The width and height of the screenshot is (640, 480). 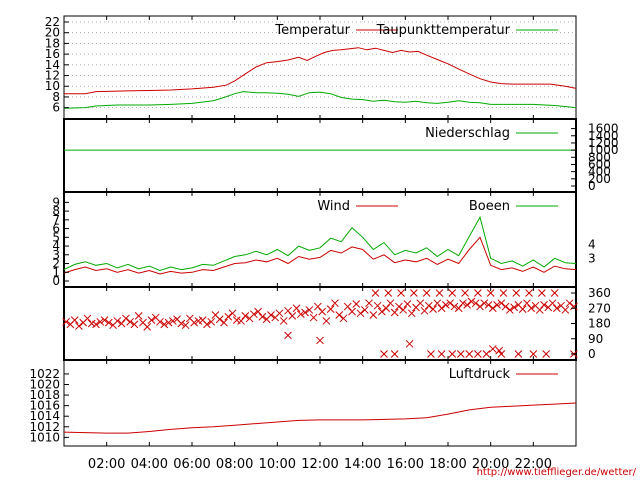 I want to click on y-tick-label-precipitation-3: 600, so click(x=599, y=164).